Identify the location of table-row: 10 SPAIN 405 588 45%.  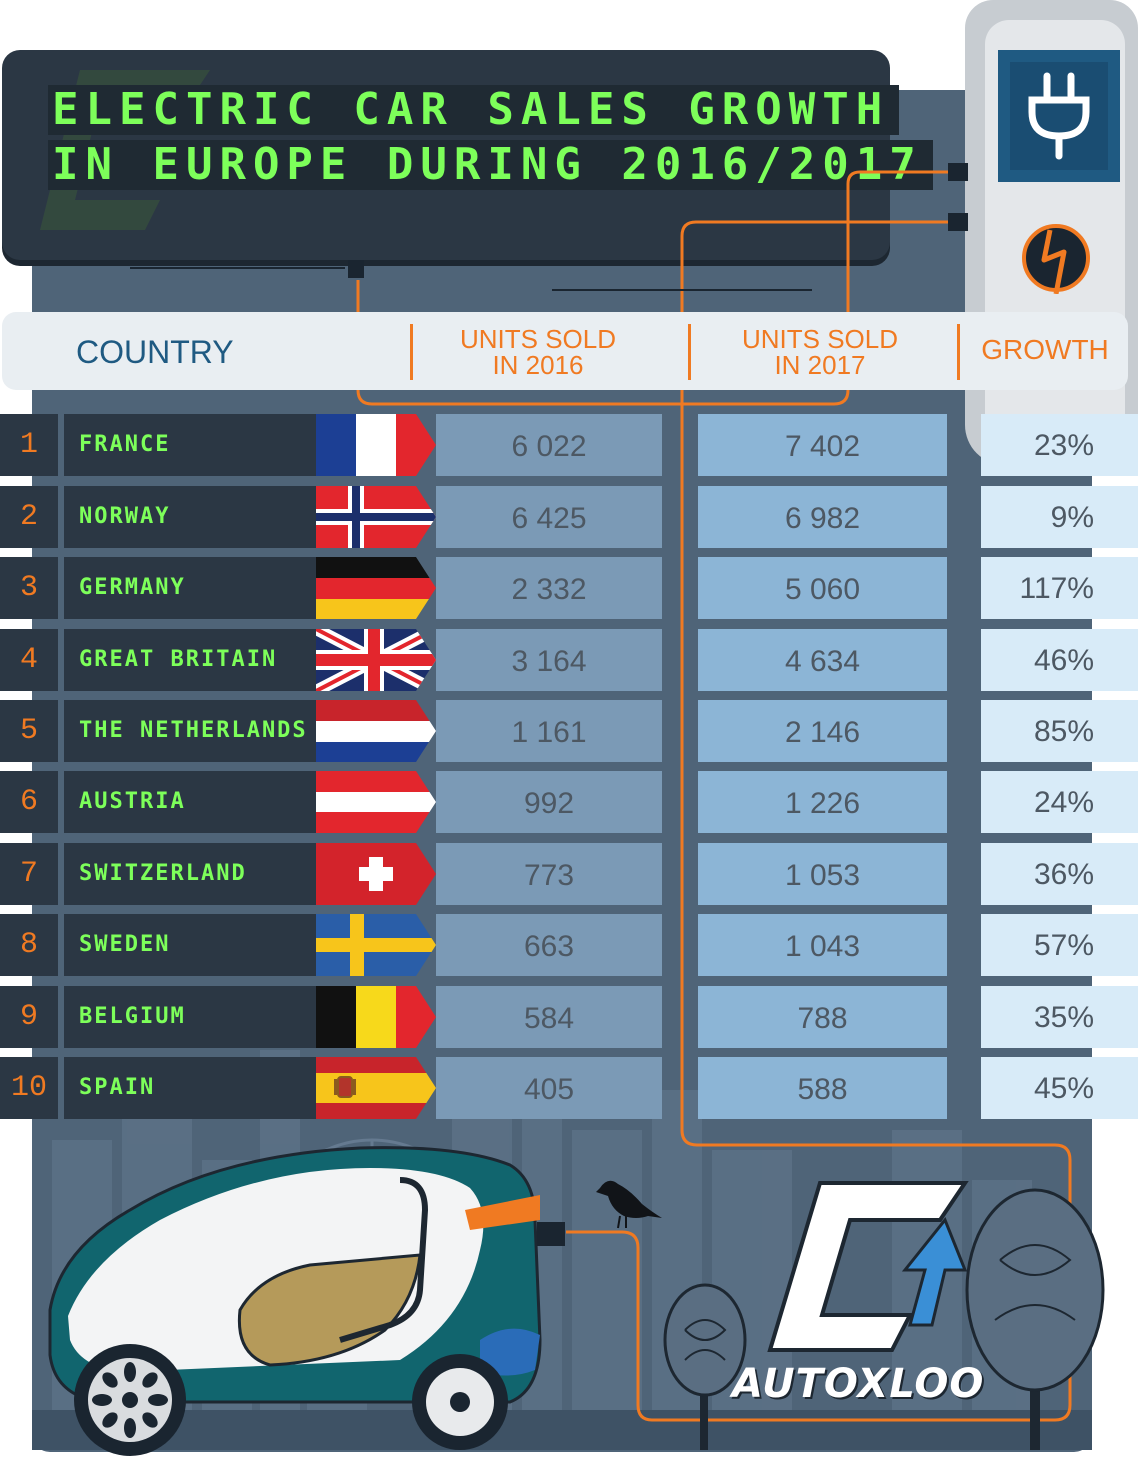
(570, 1088).